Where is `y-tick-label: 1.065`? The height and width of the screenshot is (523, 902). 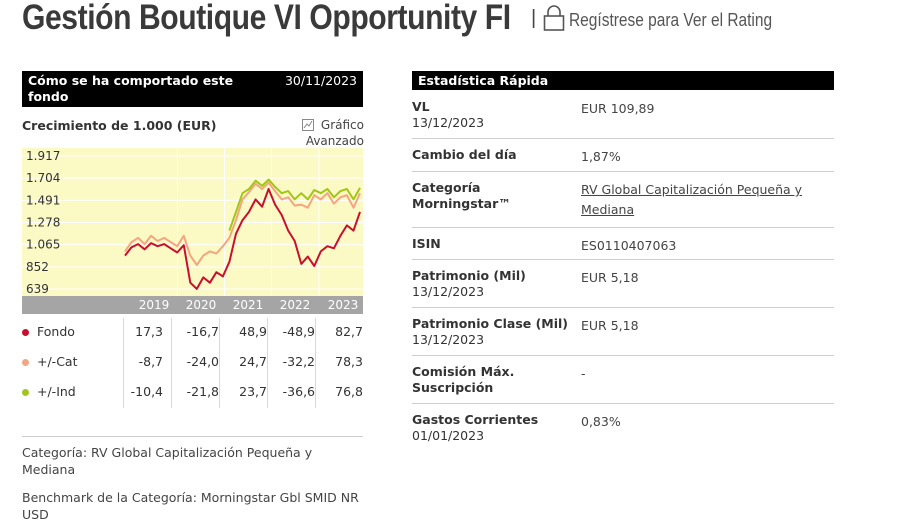 y-tick-label: 1.065 is located at coordinates (43, 245).